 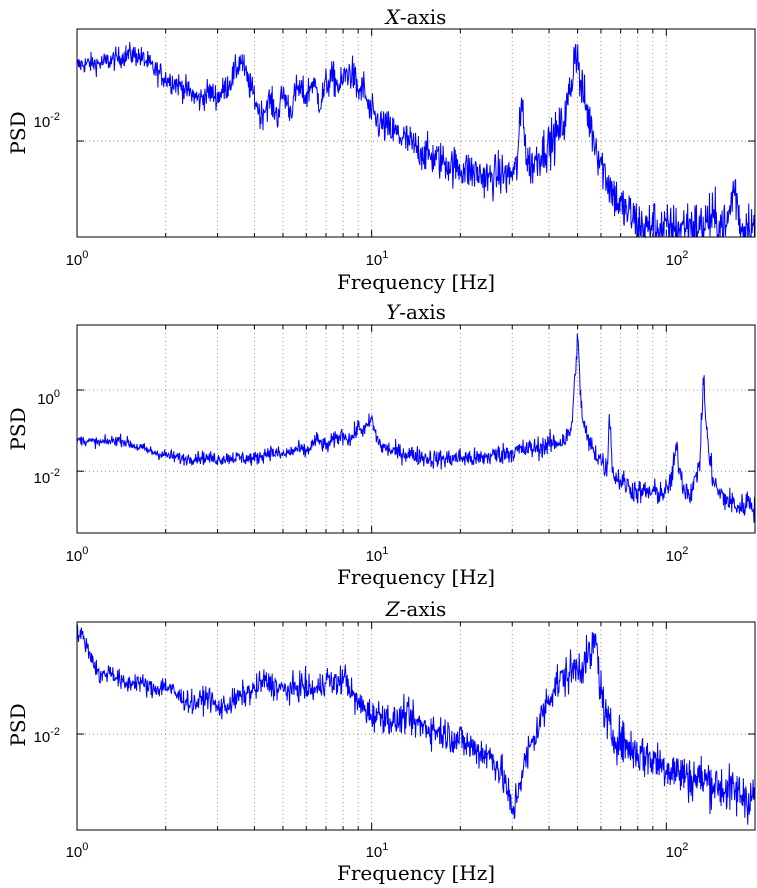 What do you see at coordinates (392, 17) in the screenshot?
I see `title-variable: X` at bounding box center [392, 17].